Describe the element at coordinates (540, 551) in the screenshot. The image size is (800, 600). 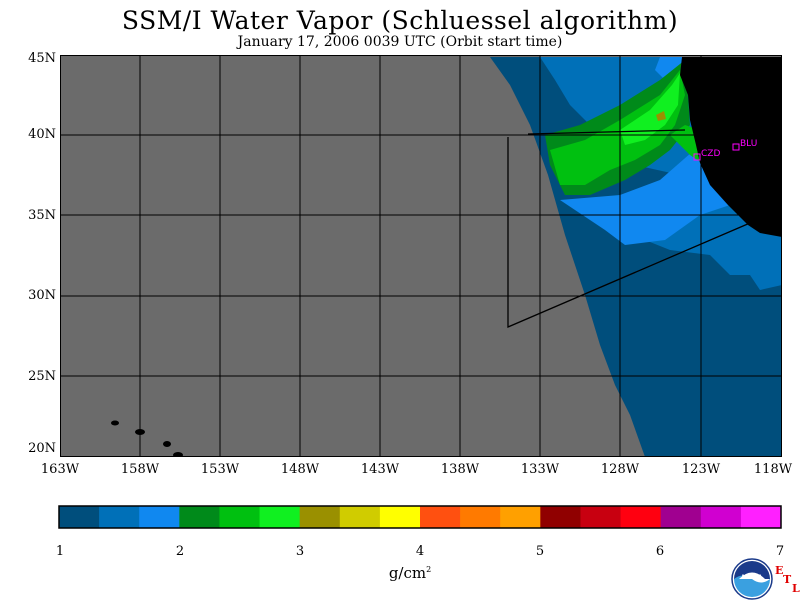
I see `colorbar-tick-5: 5` at that location.